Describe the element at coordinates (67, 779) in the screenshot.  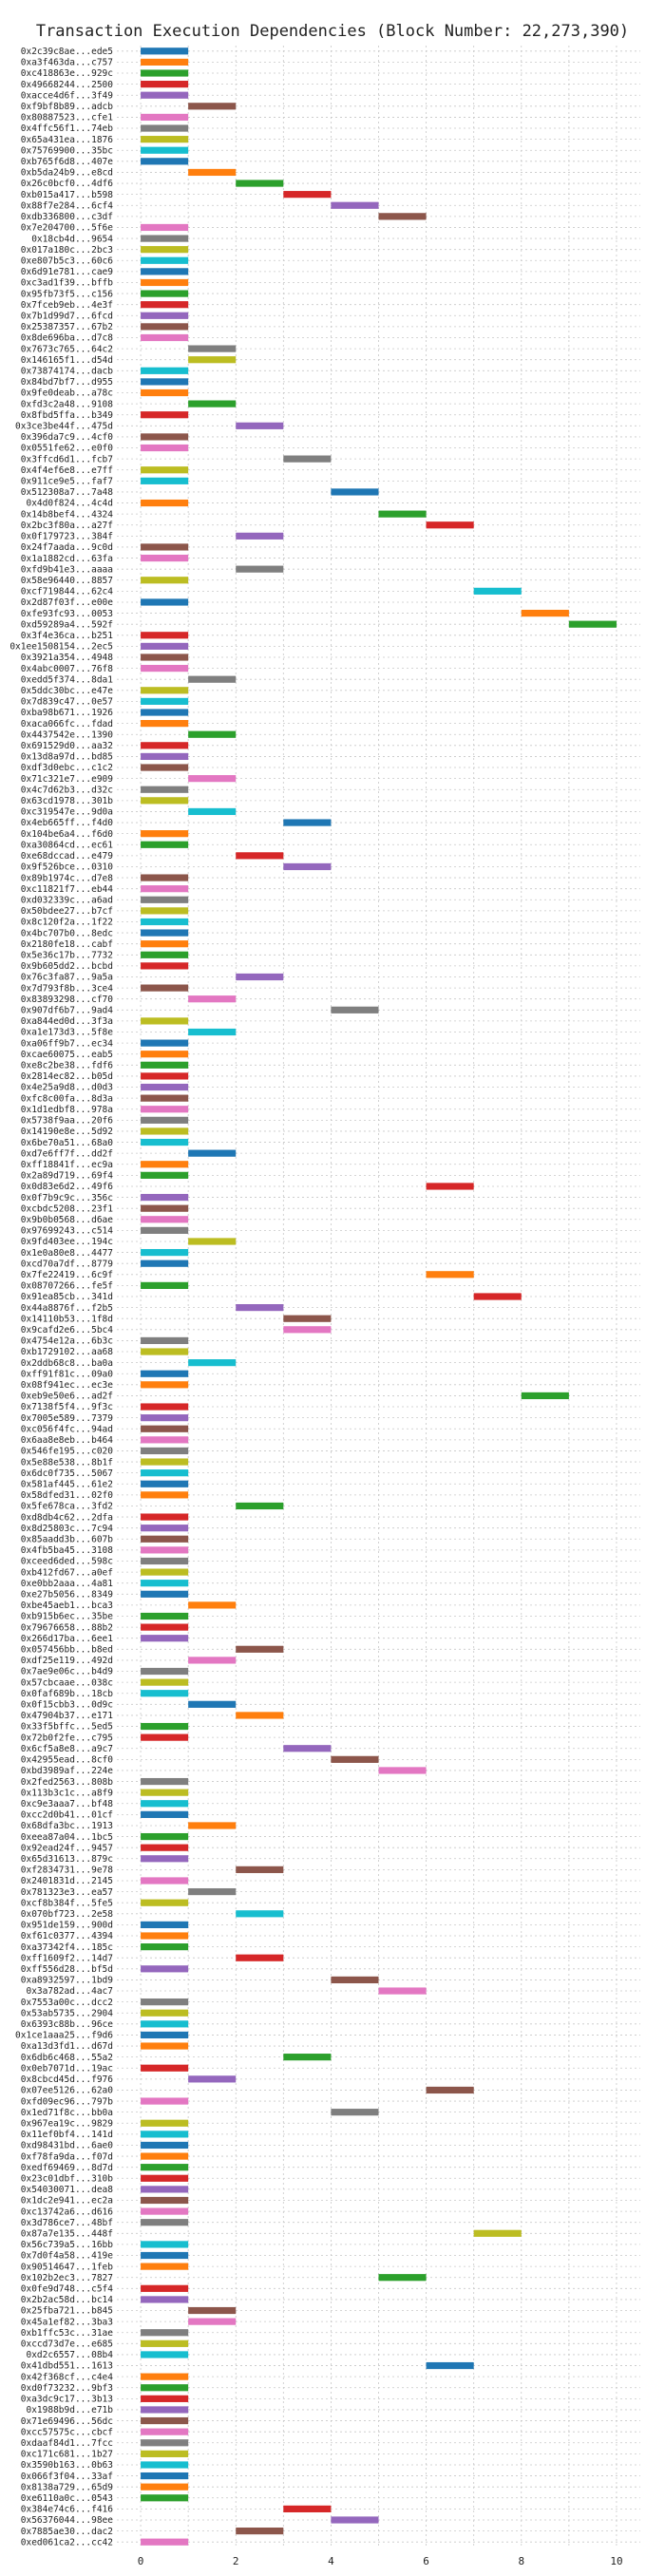
I see `y-tick-label: 0x71c321e7...e909` at that location.